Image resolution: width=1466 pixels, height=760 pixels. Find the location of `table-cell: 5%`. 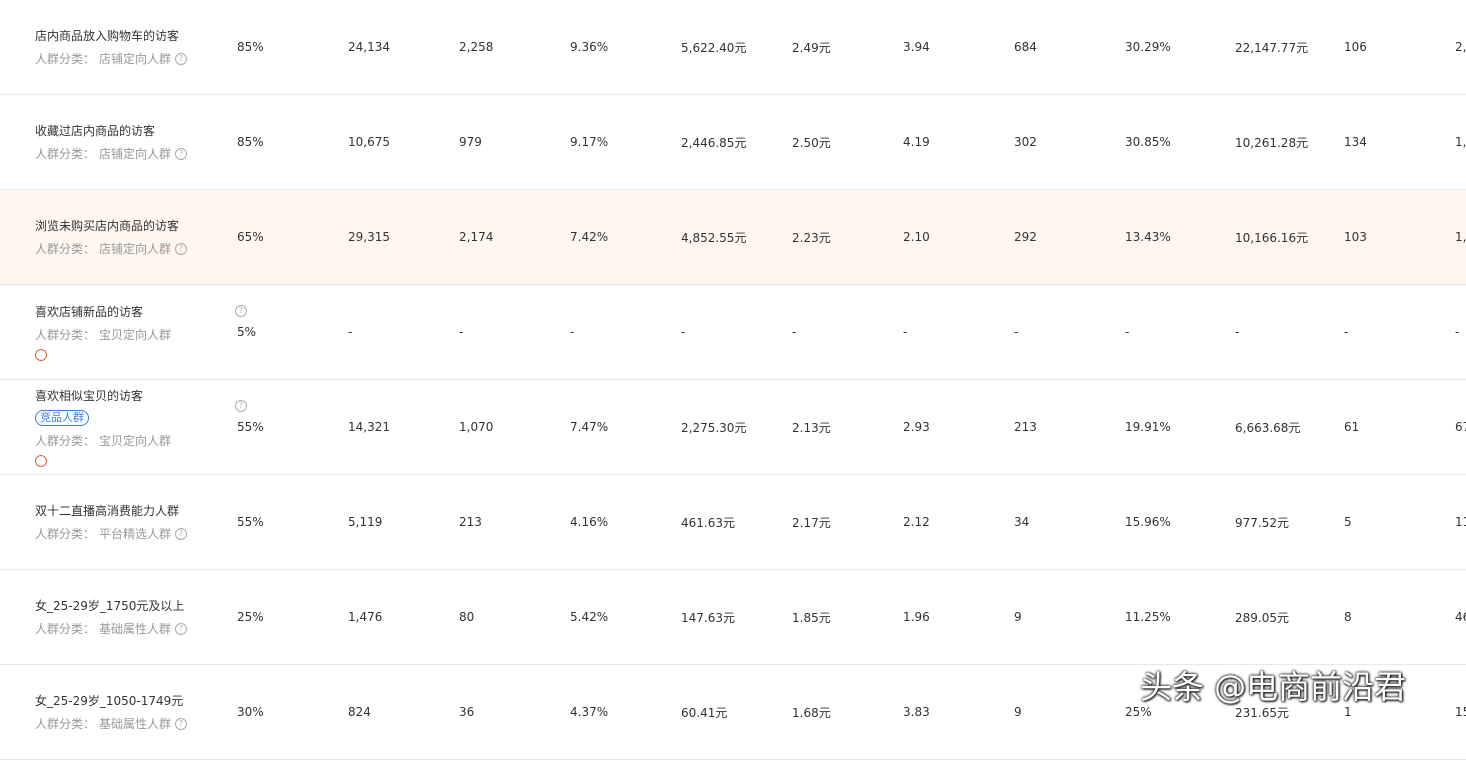

table-cell: 5% is located at coordinates (247, 332).